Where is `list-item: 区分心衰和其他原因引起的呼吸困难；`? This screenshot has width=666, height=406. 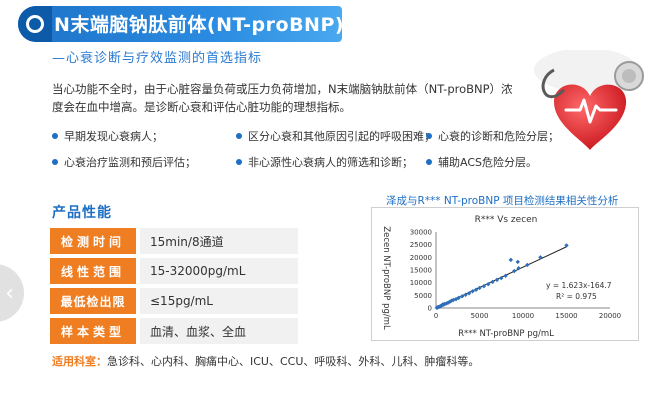 list-item: 区分心衰和其他原因引起的呼吸困难； is located at coordinates (335, 136).